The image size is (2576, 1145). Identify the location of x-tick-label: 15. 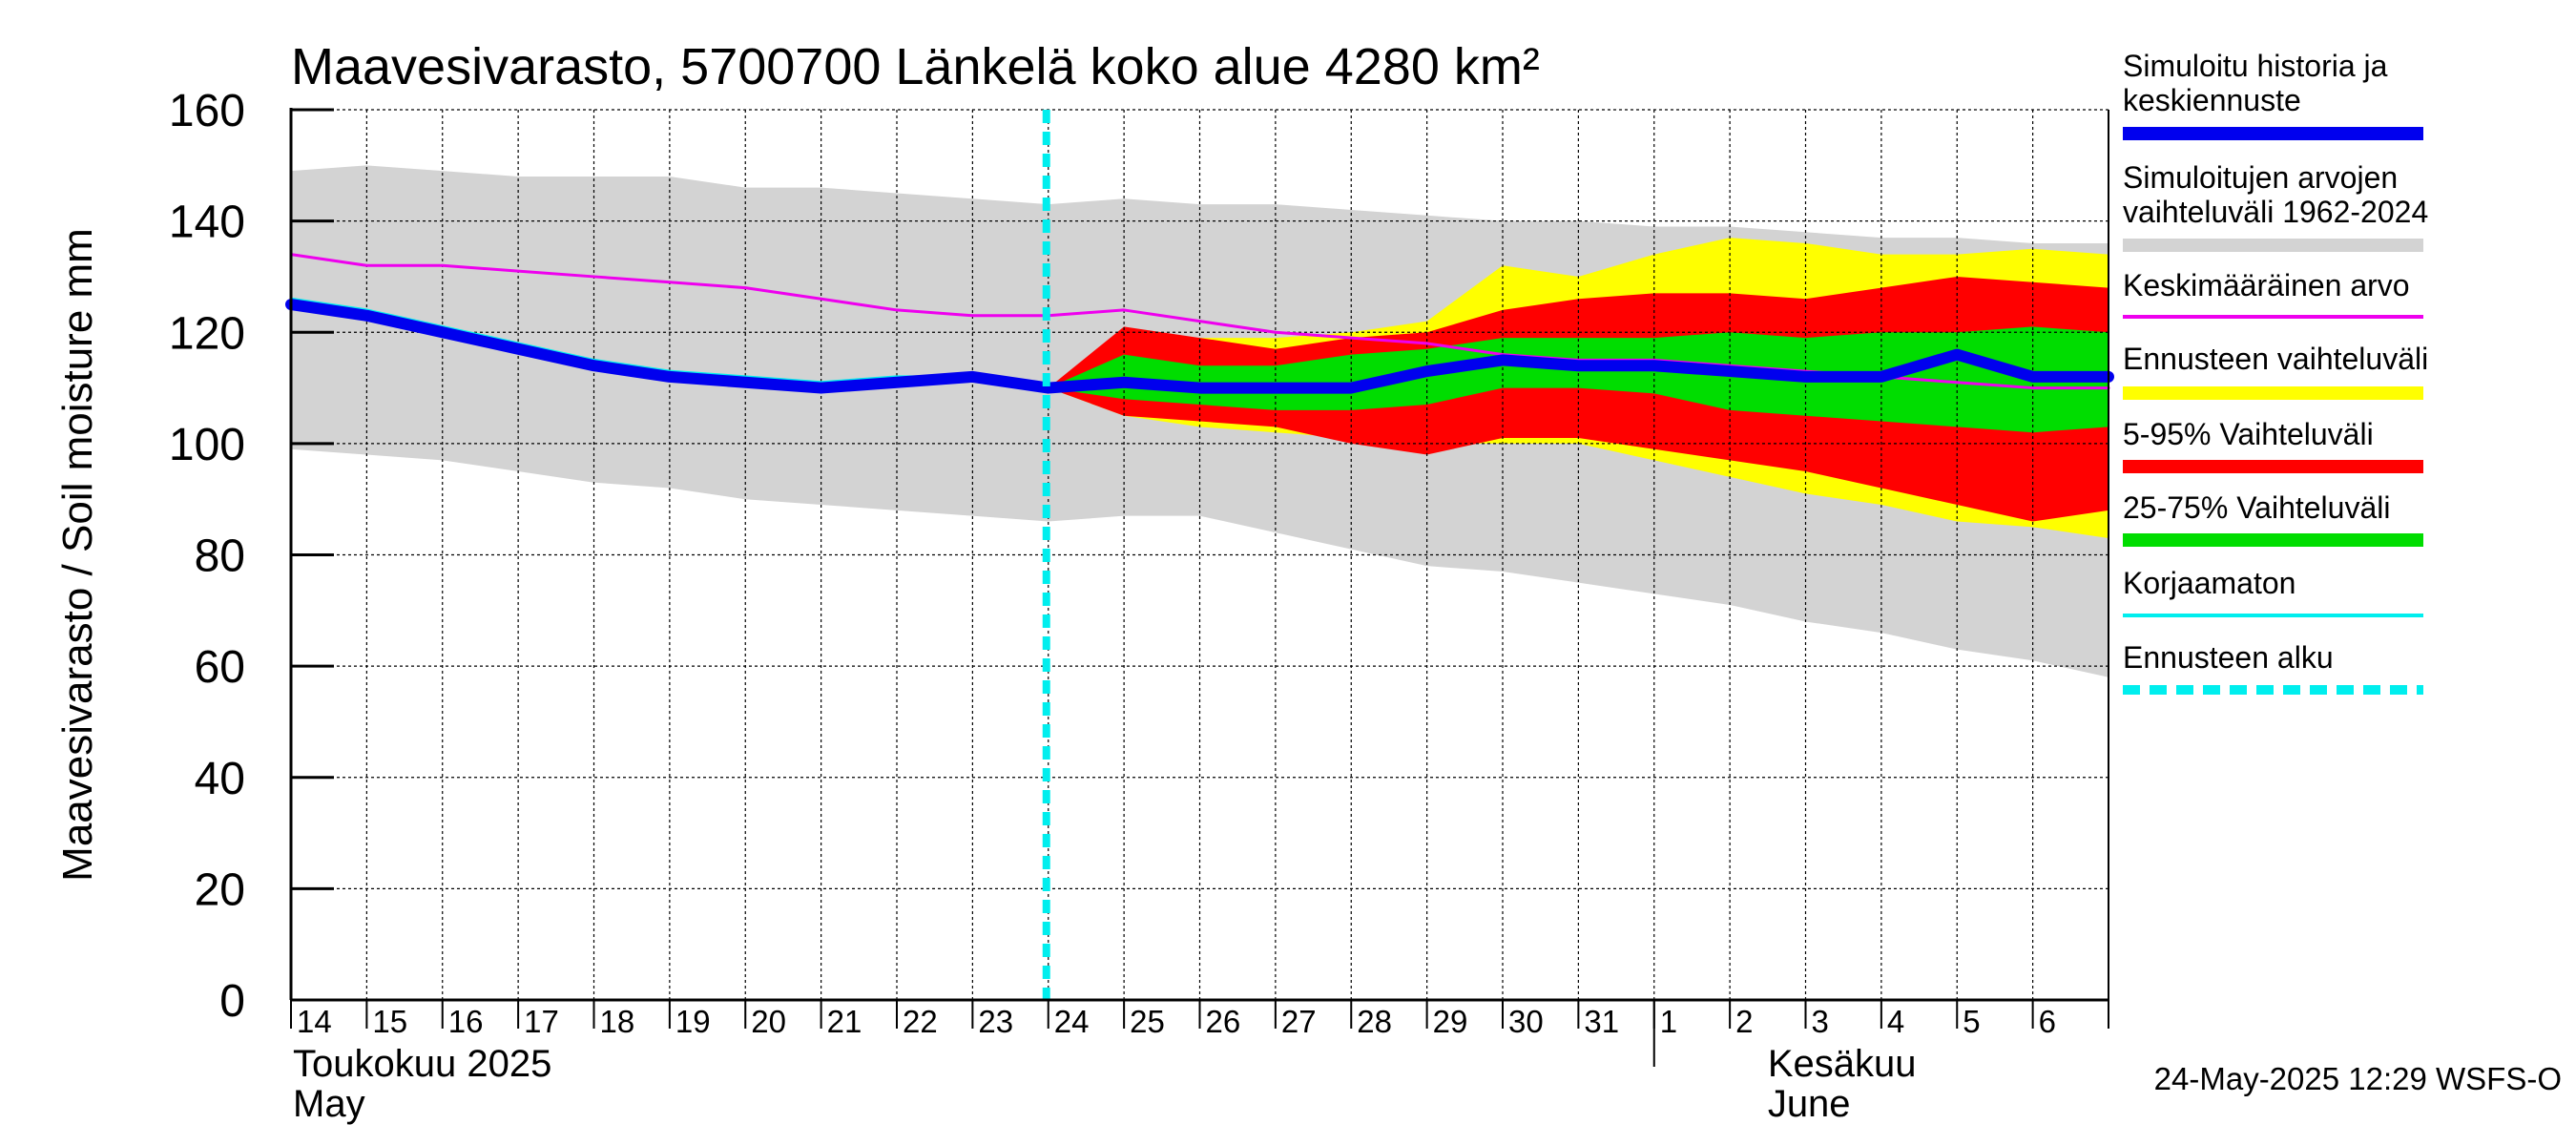
(389, 1022).